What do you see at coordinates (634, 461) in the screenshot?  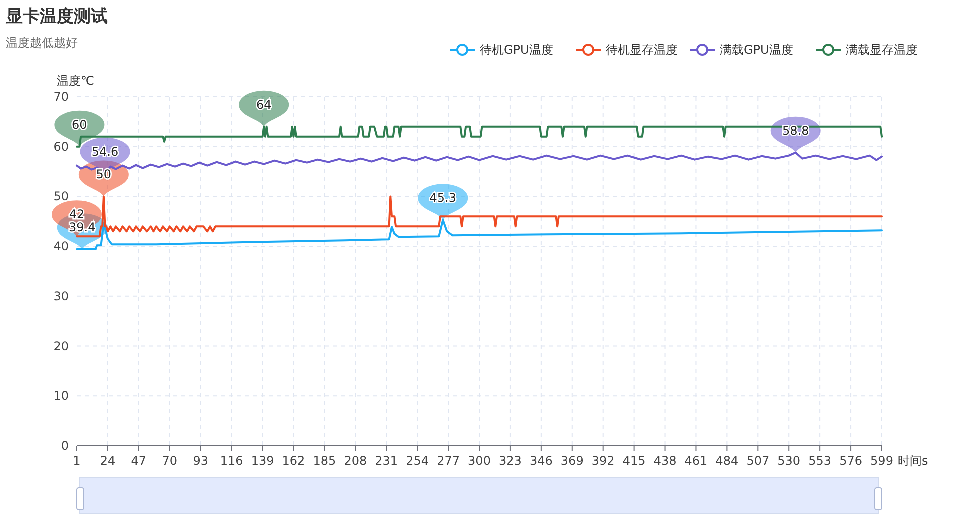 I see `x-tick-label: 415` at bounding box center [634, 461].